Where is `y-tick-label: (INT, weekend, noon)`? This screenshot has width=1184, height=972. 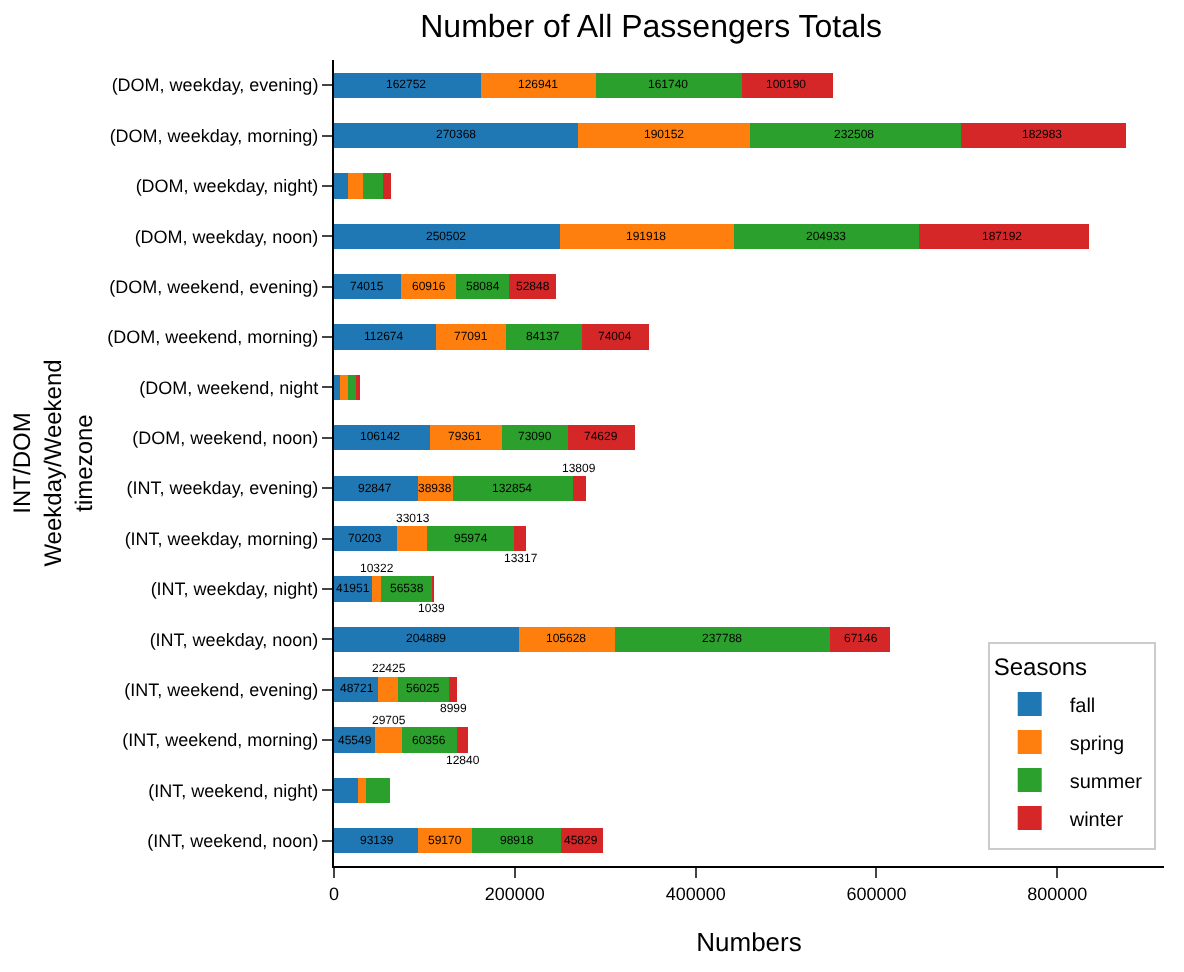
y-tick-label: (INT, weekend, noon) is located at coordinates (233, 841).